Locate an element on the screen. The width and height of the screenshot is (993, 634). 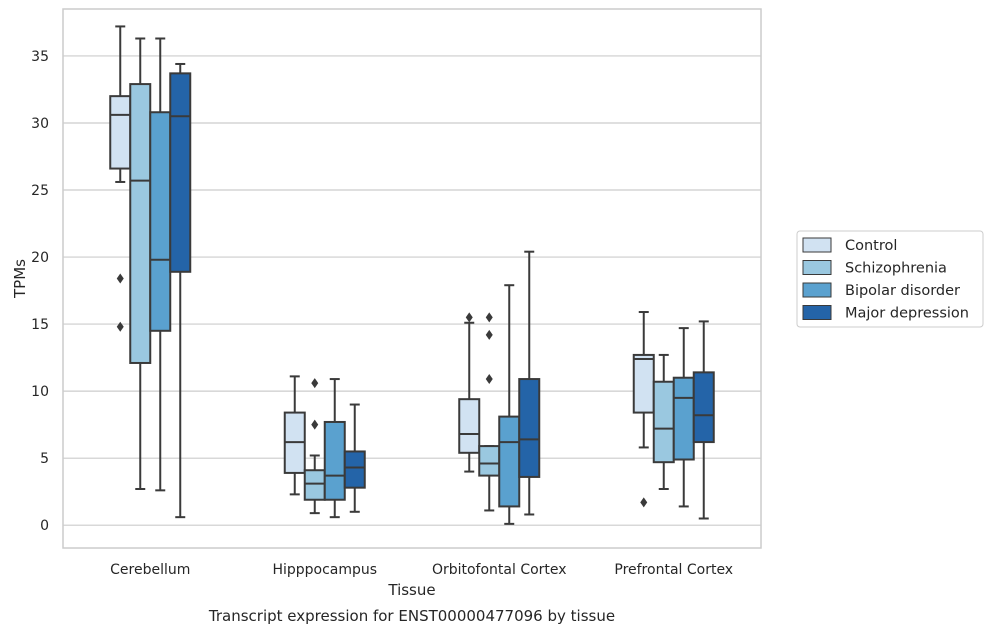
y-ticks: 0 5 10 15 20 25 30 35 is located at coordinates (40, 291).